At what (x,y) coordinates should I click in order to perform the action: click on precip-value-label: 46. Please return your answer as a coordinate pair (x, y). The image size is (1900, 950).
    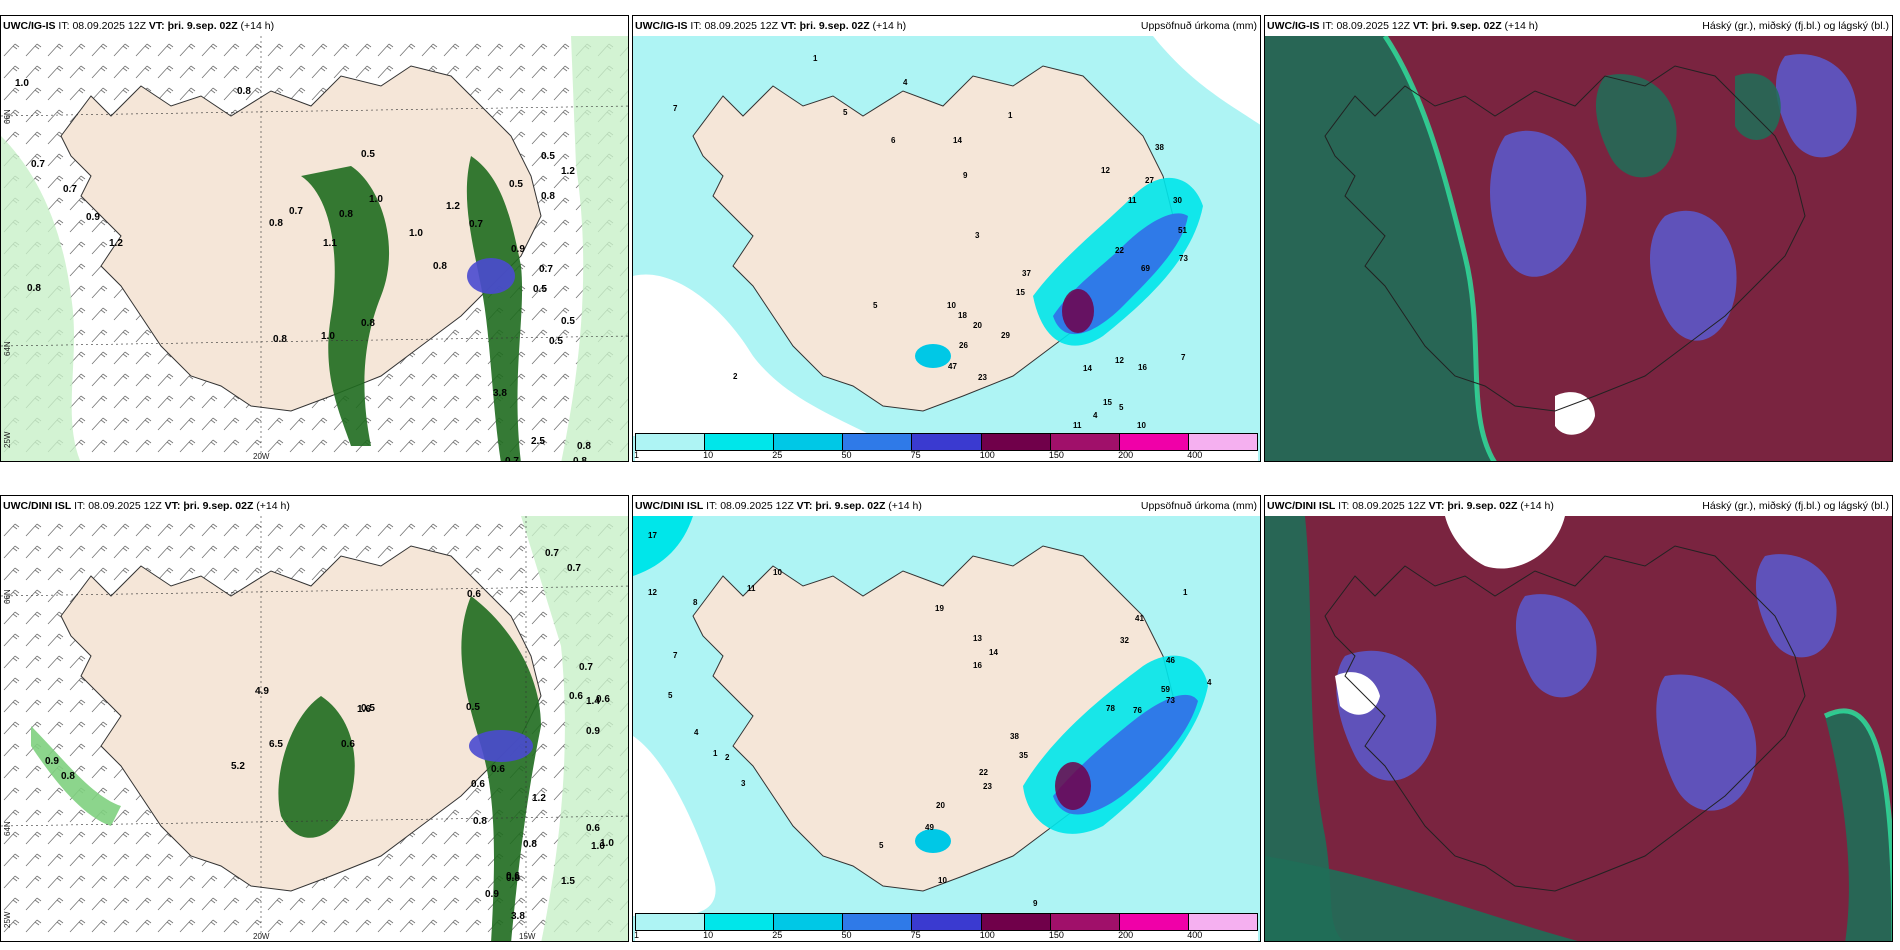
    Looking at the image, I should click on (1170, 660).